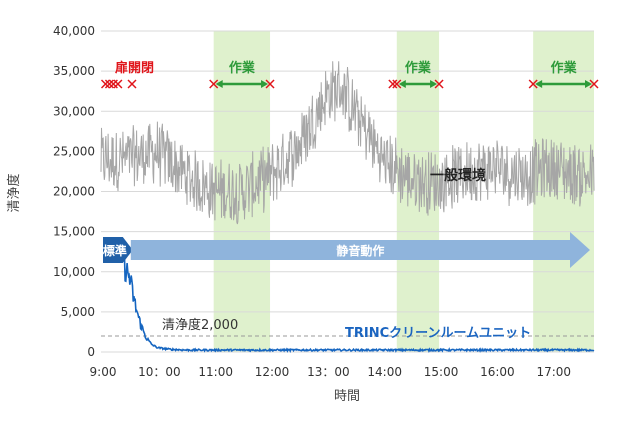 The height and width of the screenshot is (430, 624). I want to click on reference-line-label: 清浄度2,000, so click(200, 325).